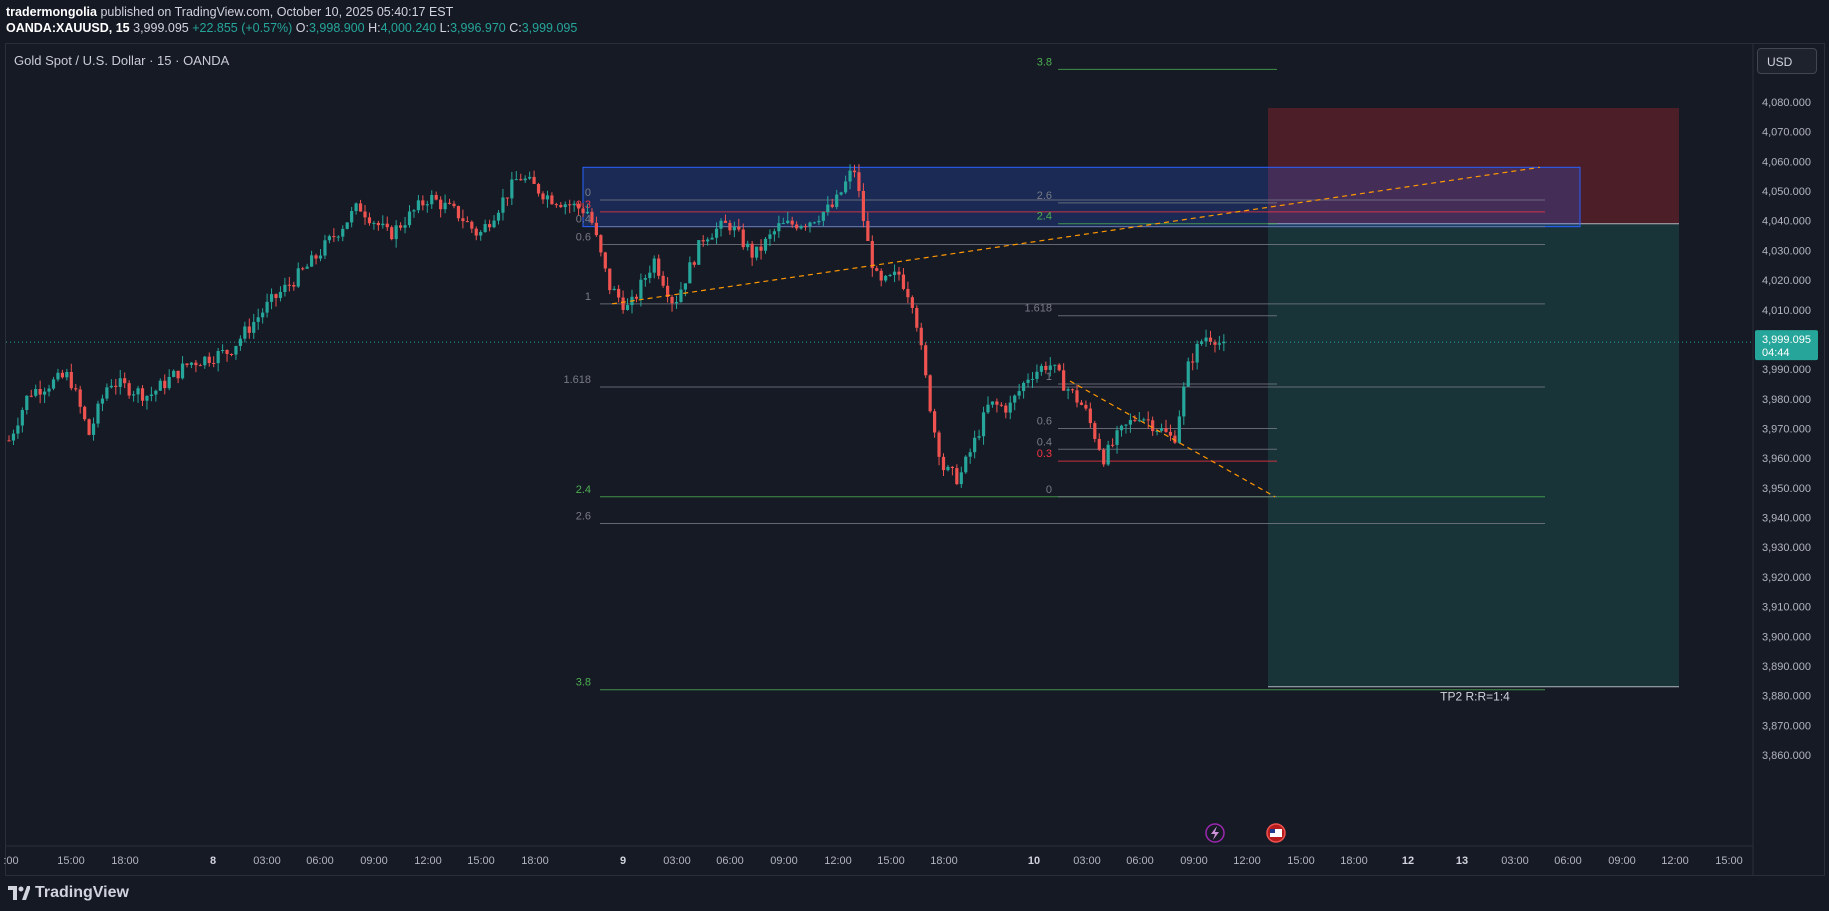 The image size is (1829, 911). What do you see at coordinates (51, 12) in the screenshot?
I see `author-name: tradermongolia` at bounding box center [51, 12].